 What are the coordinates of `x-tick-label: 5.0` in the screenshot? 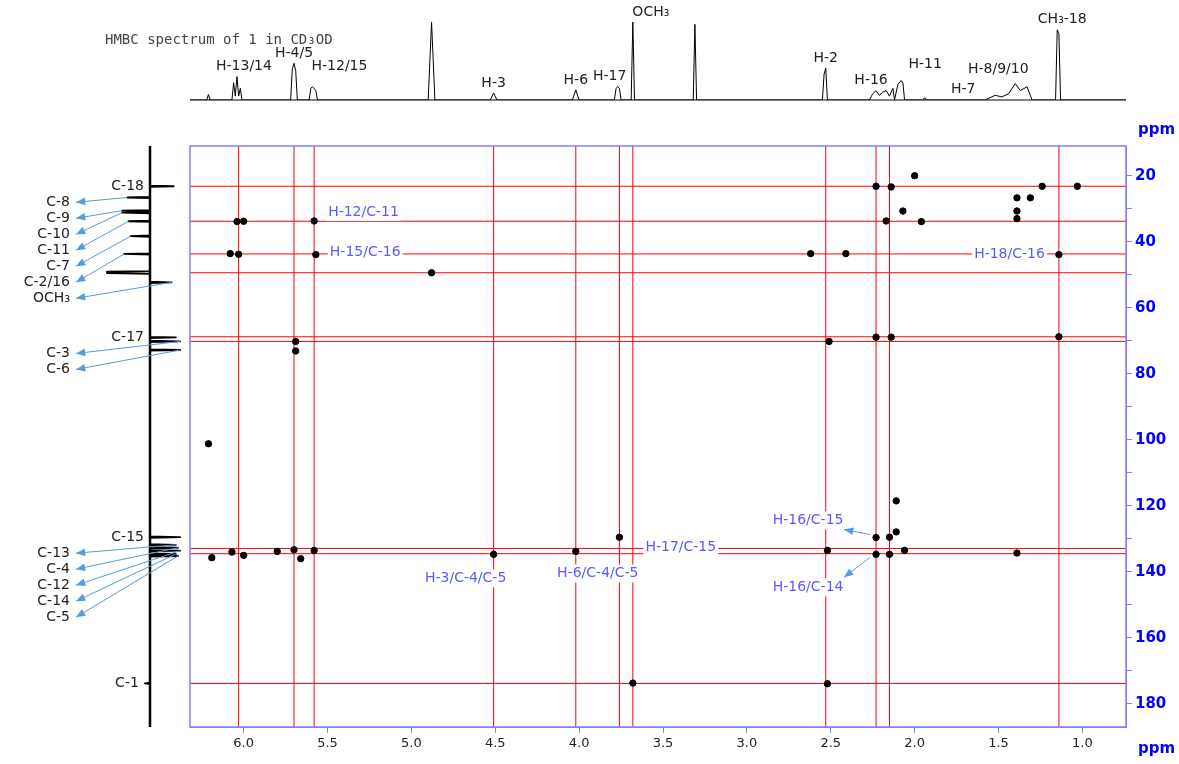 It's located at (411, 743).